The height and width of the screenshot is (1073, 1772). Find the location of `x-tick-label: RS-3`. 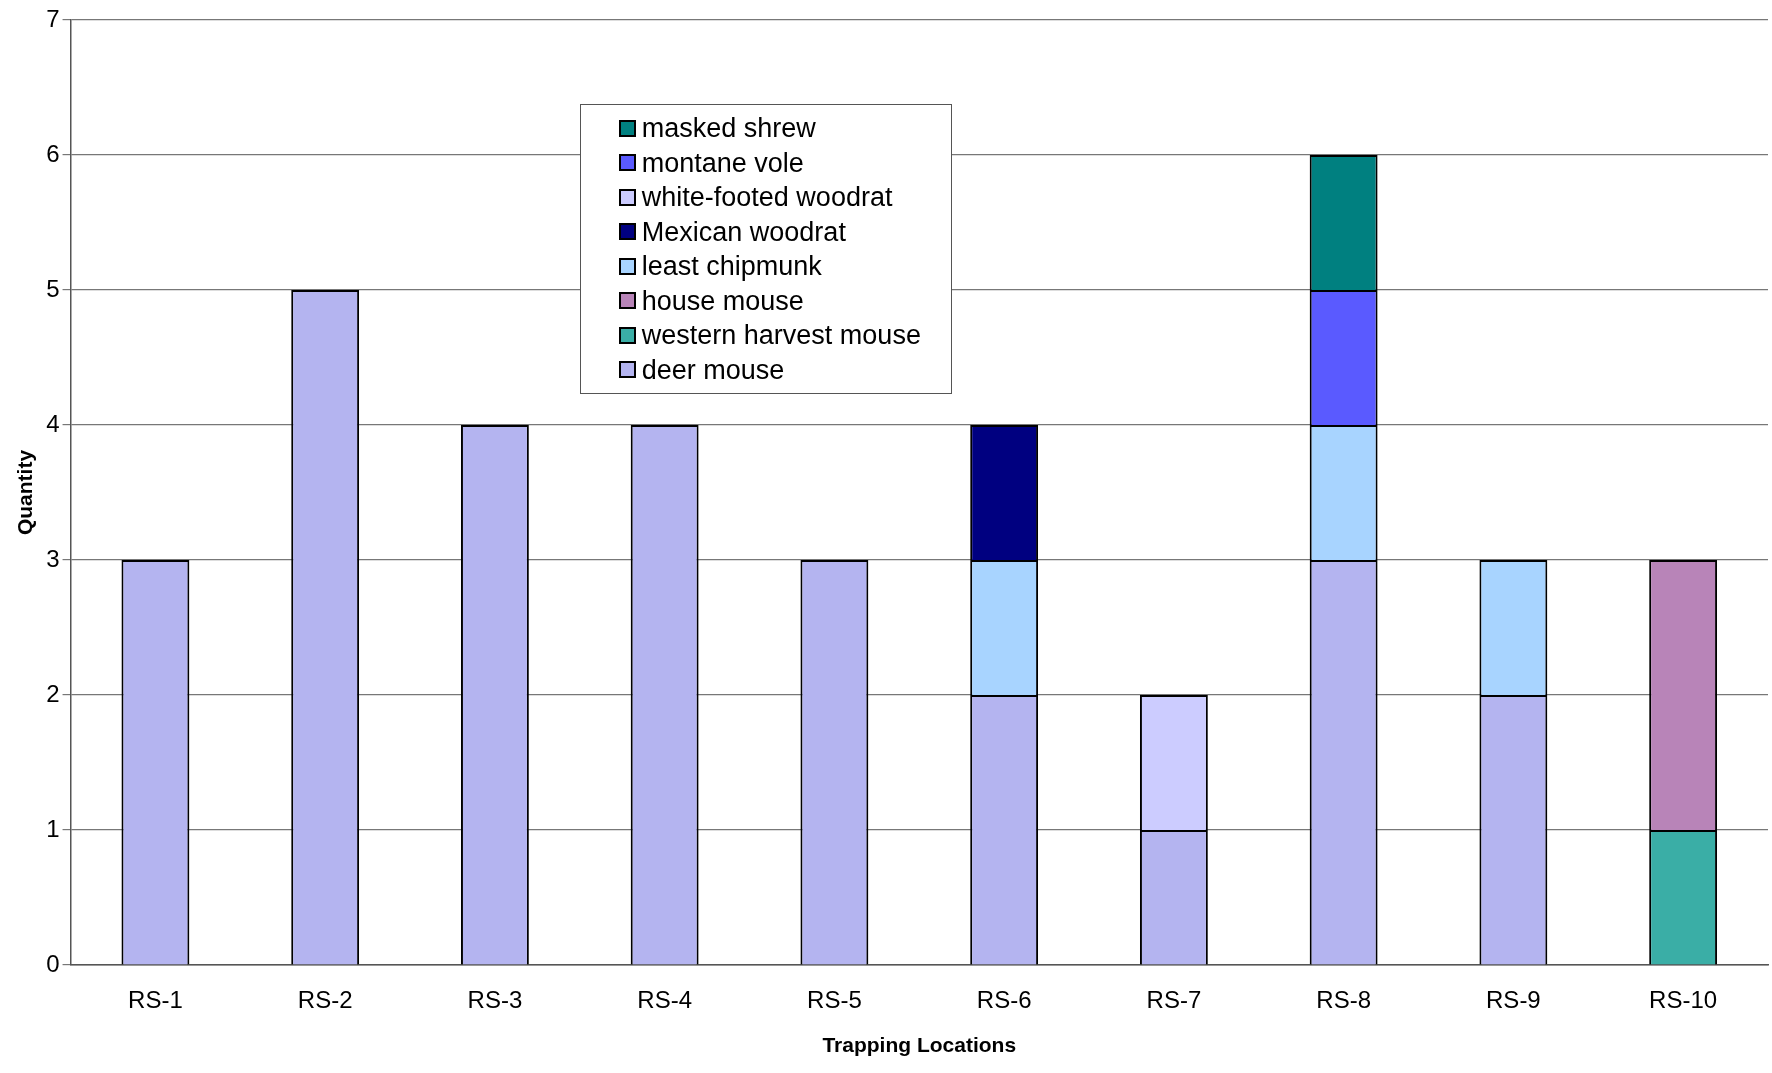

x-tick-label: RS-3 is located at coordinates (495, 1000).